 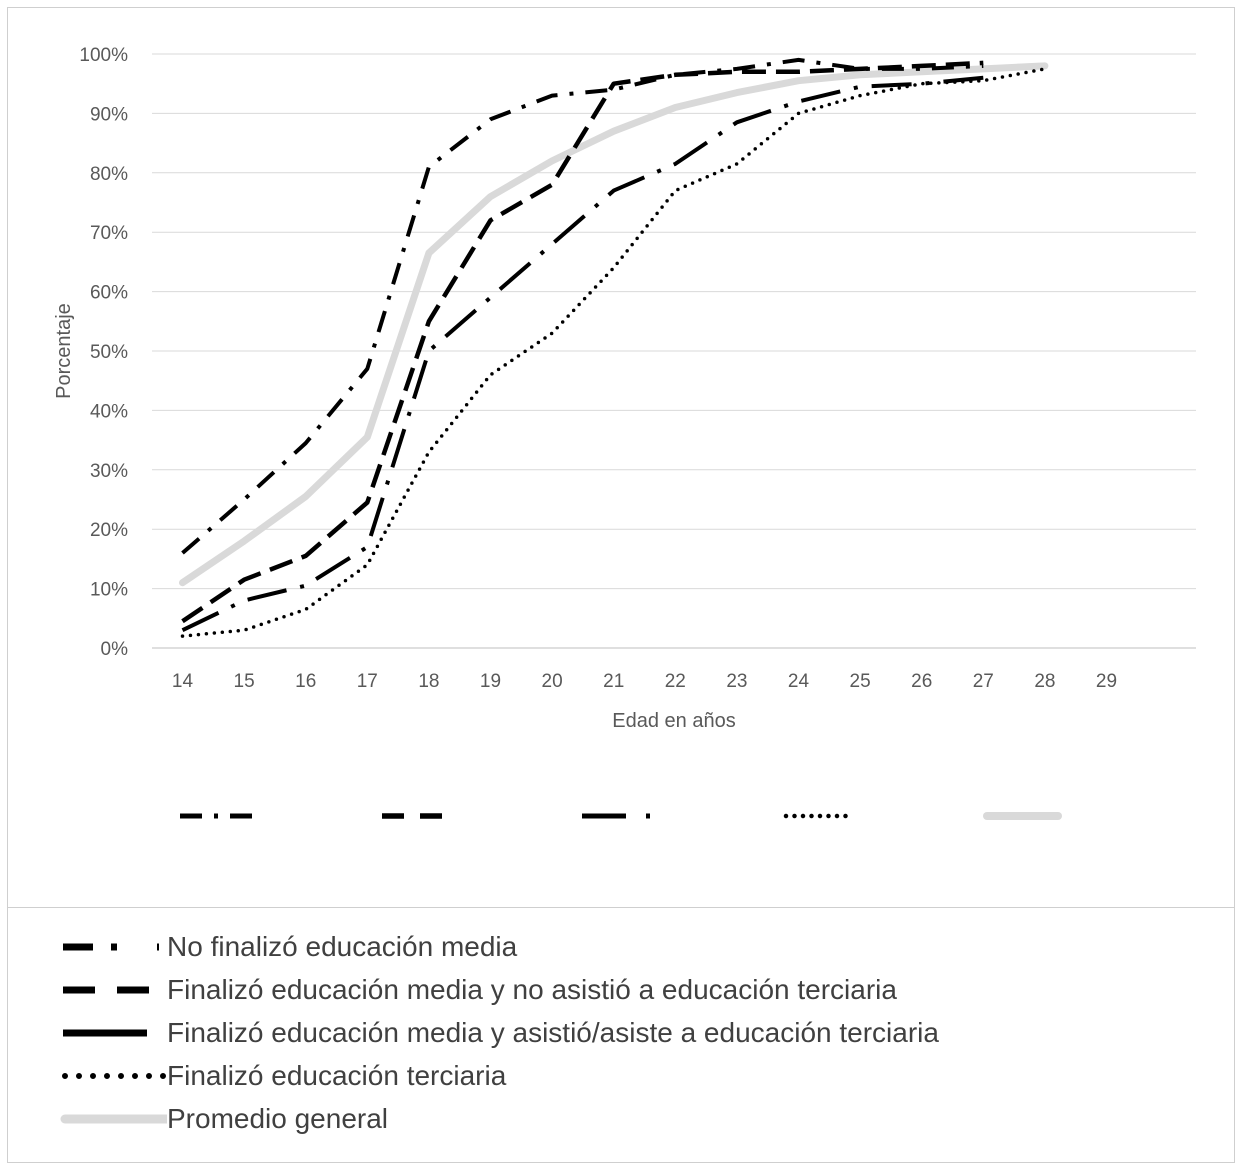 What do you see at coordinates (109, 293) in the screenshot?
I see `y-tick-label: 60%` at bounding box center [109, 293].